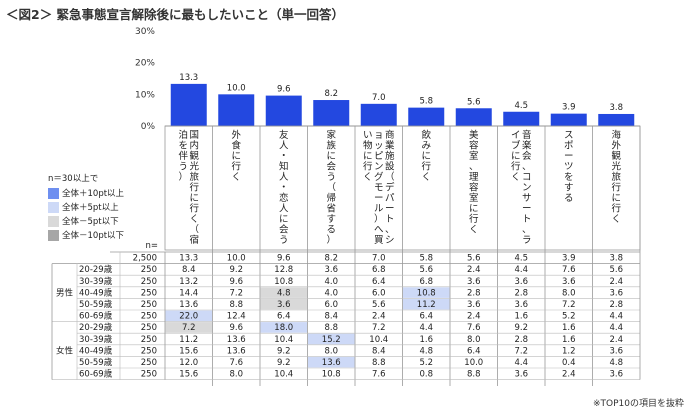 The image size is (700, 412). What do you see at coordinates (236, 259) in the screenshot?
I see `total-row-value: 10.0` at bounding box center [236, 259].